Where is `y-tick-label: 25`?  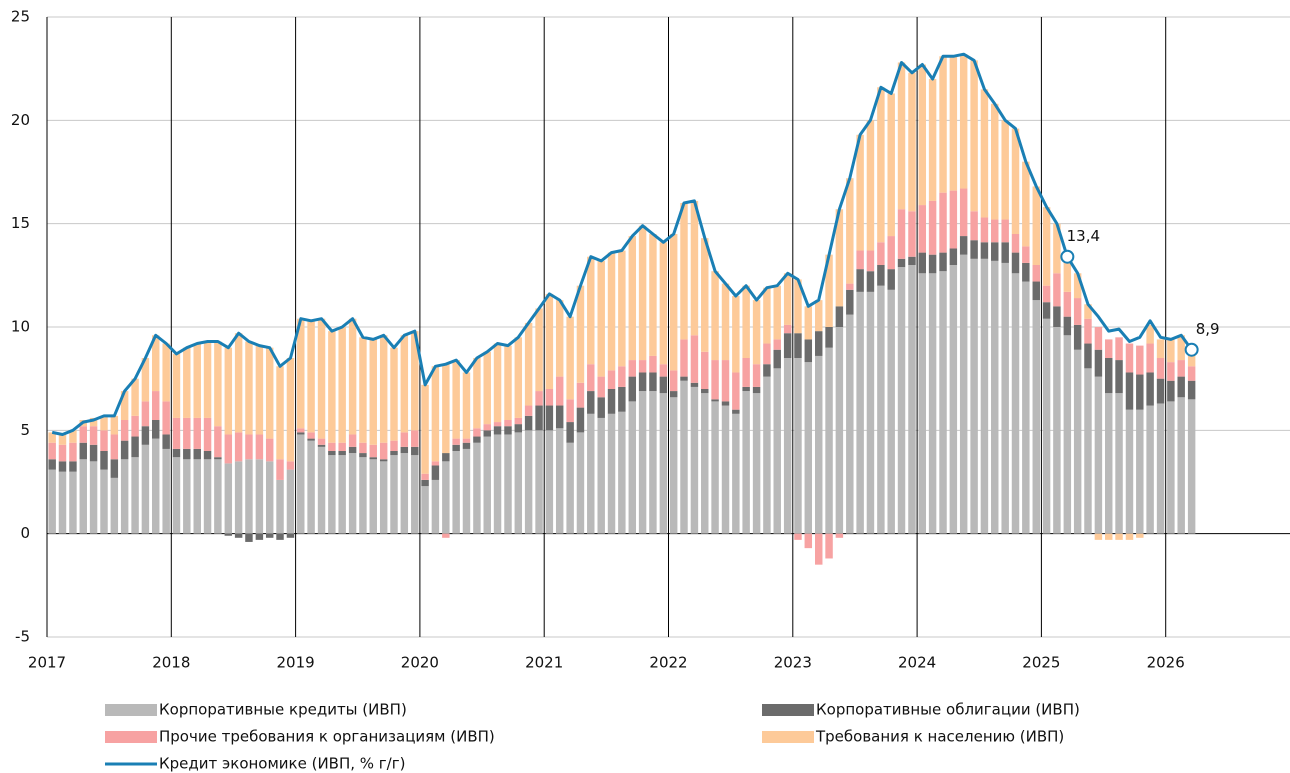 y-tick-label: 25 is located at coordinates (20, 17).